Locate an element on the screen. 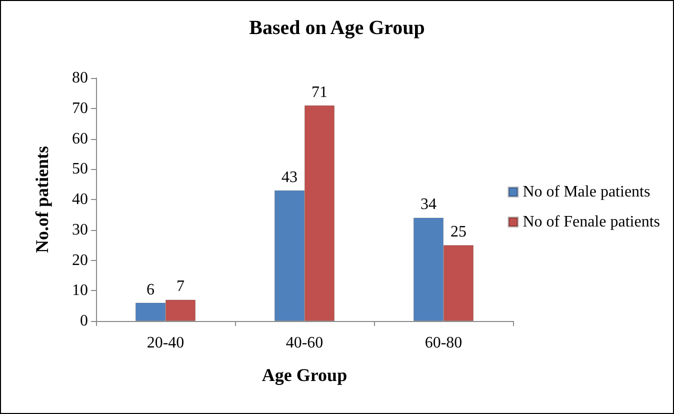  data-label: 43 is located at coordinates (290, 177).